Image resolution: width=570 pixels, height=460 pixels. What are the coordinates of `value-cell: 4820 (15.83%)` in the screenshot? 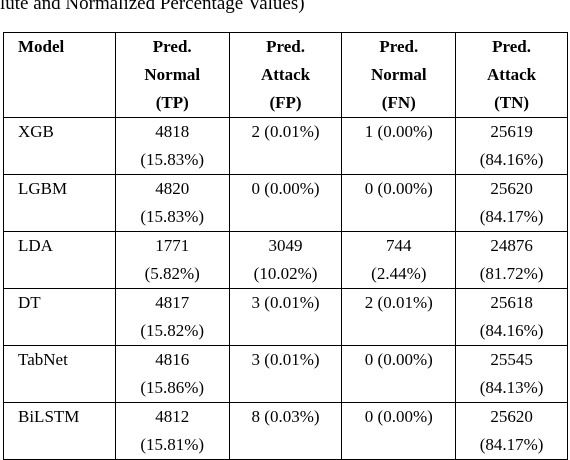 It's located at (172, 203).